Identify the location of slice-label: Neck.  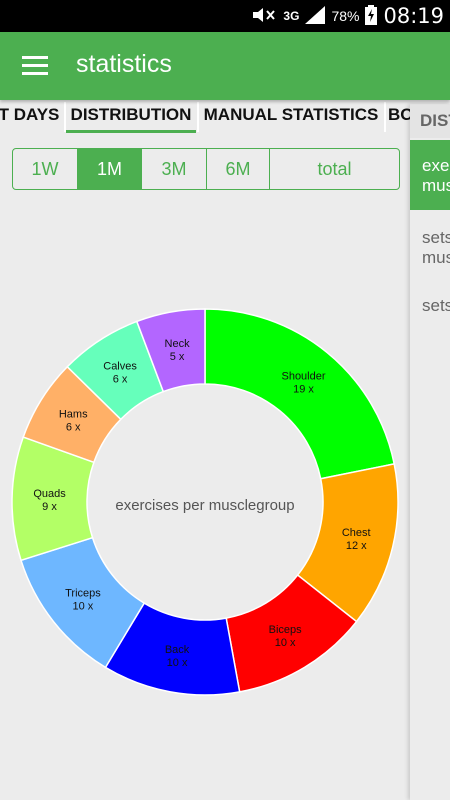
(178, 344).